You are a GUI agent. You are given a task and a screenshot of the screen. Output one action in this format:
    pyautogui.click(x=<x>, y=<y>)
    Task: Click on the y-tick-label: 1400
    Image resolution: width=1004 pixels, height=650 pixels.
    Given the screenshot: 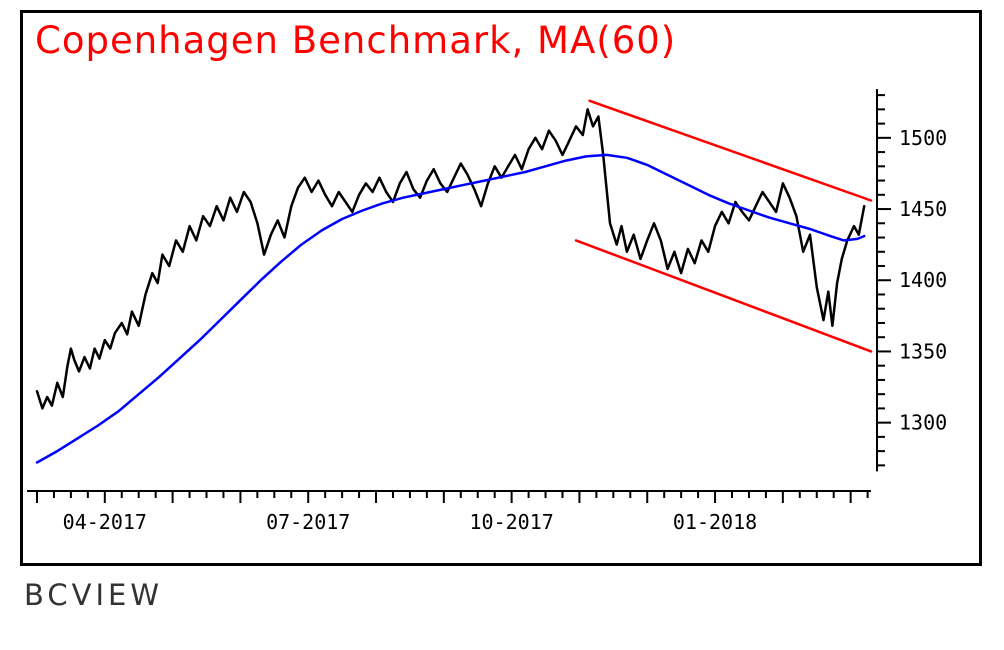 What is the action you would take?
    pyautogui.click(x=923, y=280)
    